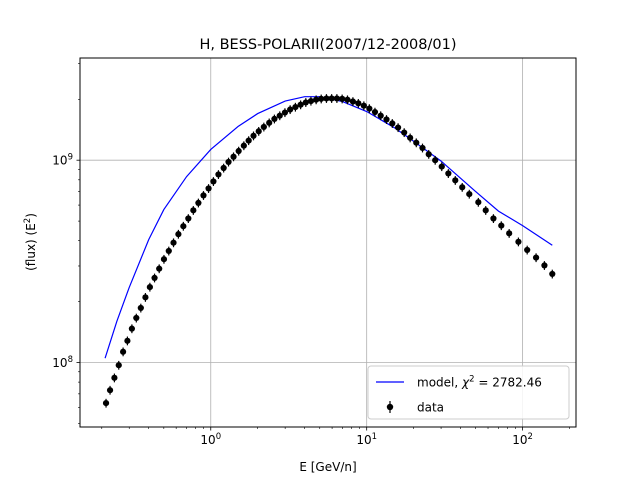  I want to click on legend-model-label: model, χ2 = 2782.46, so click(479, 382).